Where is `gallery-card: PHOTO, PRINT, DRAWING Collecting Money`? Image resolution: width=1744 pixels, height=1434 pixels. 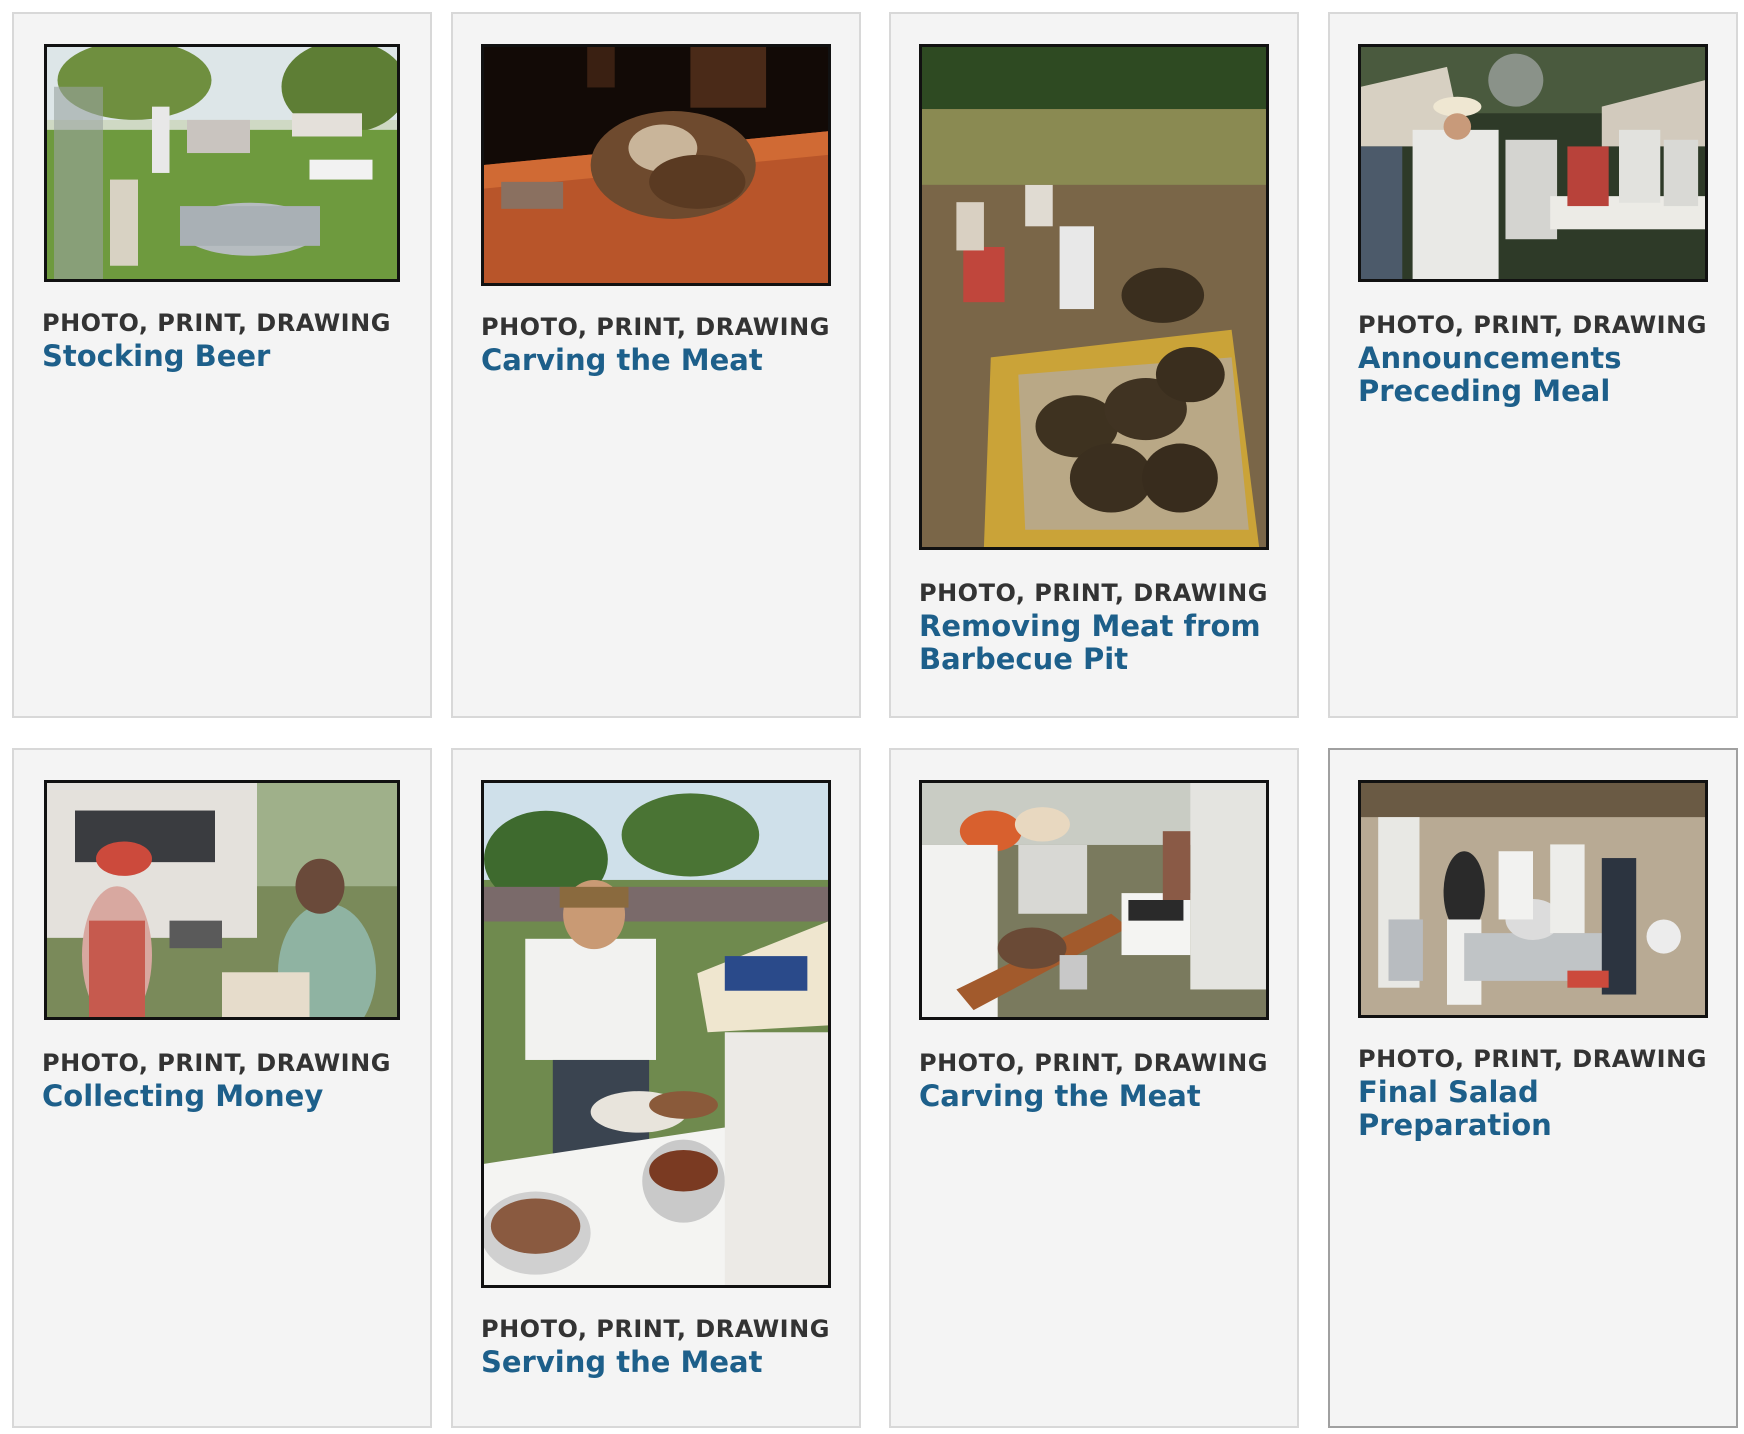 gallery-card: PHOTO, PRINT, DRAWING Collecting Money is located at coordinates (222, 1088).